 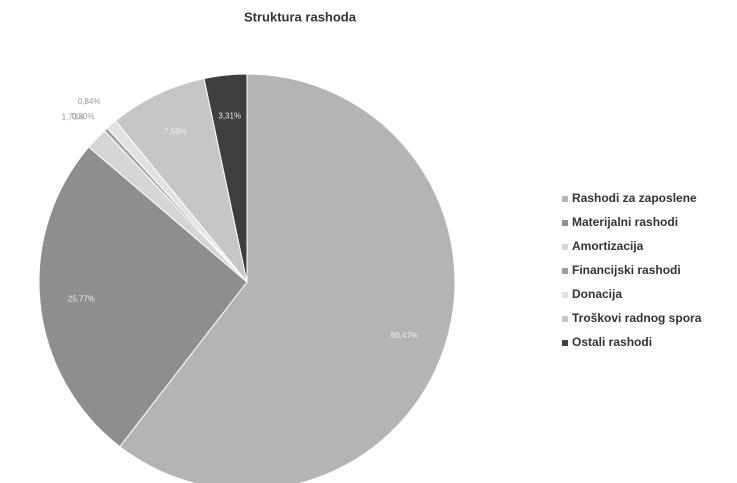 What do you see at coordinates (229, 116) in the screenshot?
I see `data-label: 3,31%` at bounding box center [229, 116].